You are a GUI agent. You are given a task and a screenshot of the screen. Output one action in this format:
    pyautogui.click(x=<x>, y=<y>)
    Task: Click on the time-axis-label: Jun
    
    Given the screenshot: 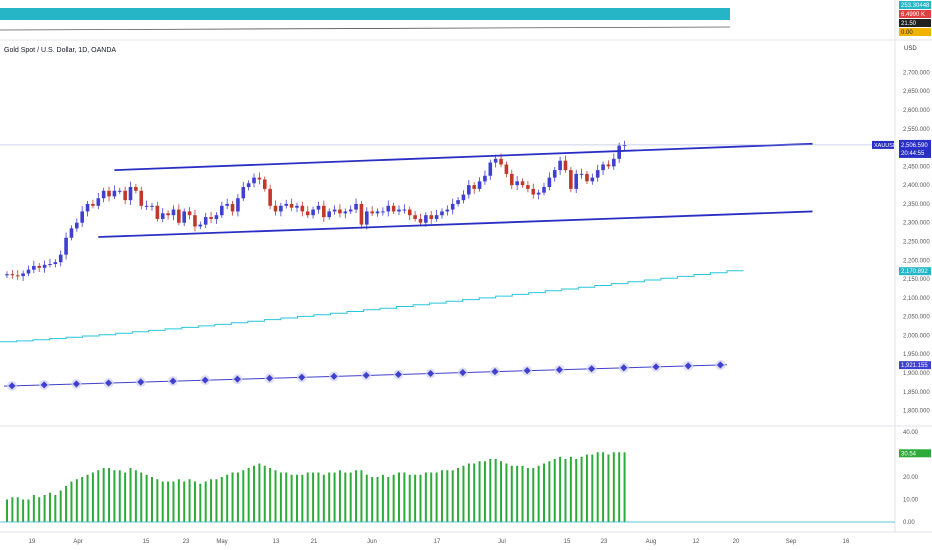 What is the action you would take?
    pyautogui.click(x=372, y=542)
    